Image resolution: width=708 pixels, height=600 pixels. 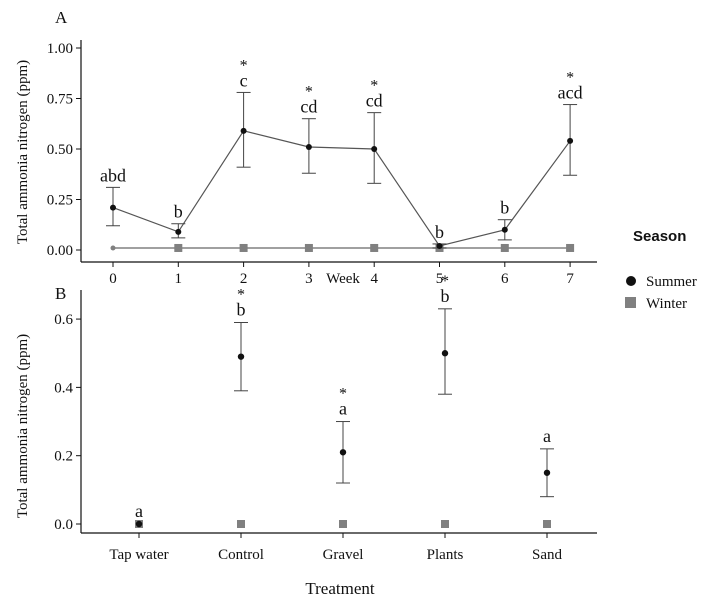 What do you see at coordinates (666, 304) in the screenshot?
I see `legend-winter-label: Winter` at bounding box center [666, 304].